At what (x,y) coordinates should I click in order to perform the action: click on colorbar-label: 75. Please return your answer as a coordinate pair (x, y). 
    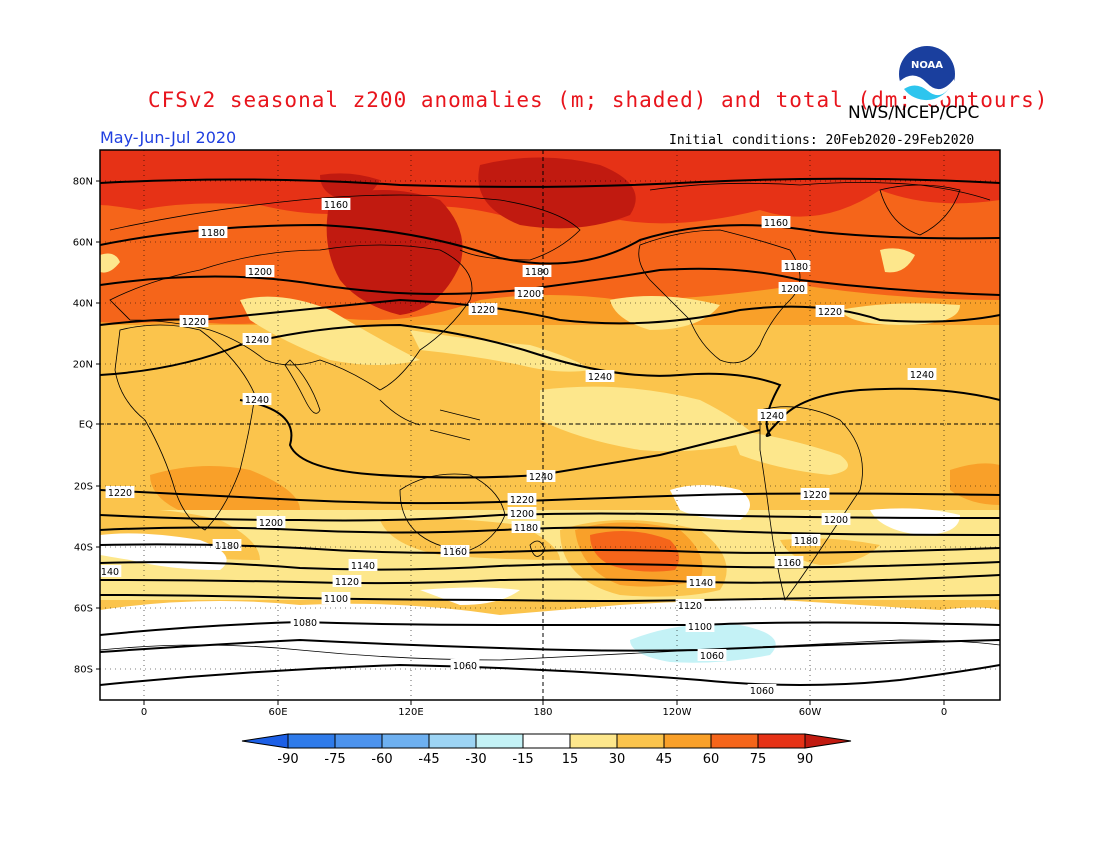
    Looking at the image, I should click on (758, 759).